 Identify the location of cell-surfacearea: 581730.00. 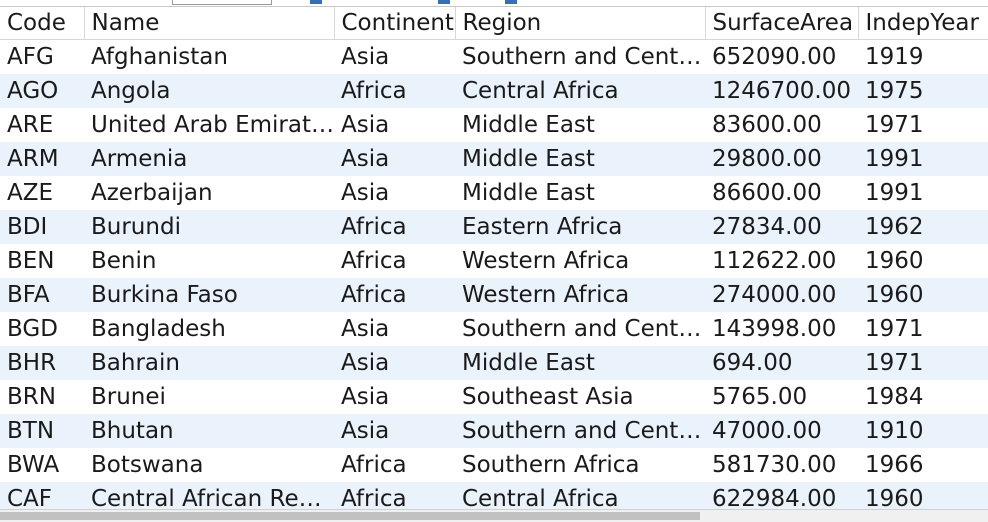
(781, 465).